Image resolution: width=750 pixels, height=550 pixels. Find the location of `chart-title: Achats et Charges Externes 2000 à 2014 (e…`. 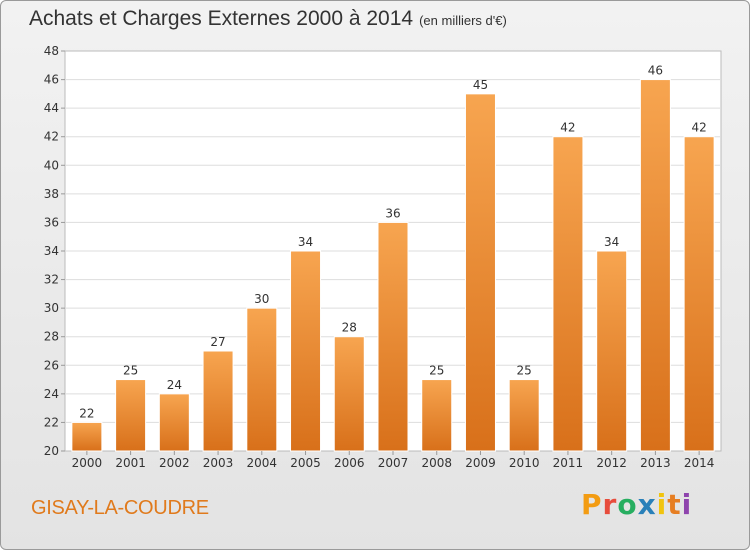

chart-title: Achats et Charges Externes 2000 à 2014 (e… is located at coordinates (268, 19).